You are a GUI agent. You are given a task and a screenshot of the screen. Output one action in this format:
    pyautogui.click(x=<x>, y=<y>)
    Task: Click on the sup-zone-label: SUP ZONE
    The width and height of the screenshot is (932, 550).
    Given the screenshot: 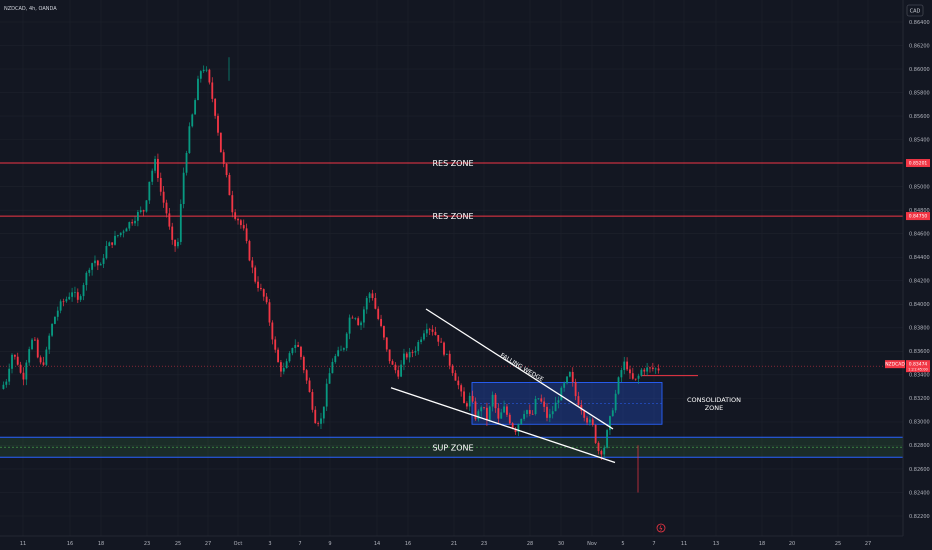 What is the action you would take?
    pyautogui.click(x=452, y=448)
    